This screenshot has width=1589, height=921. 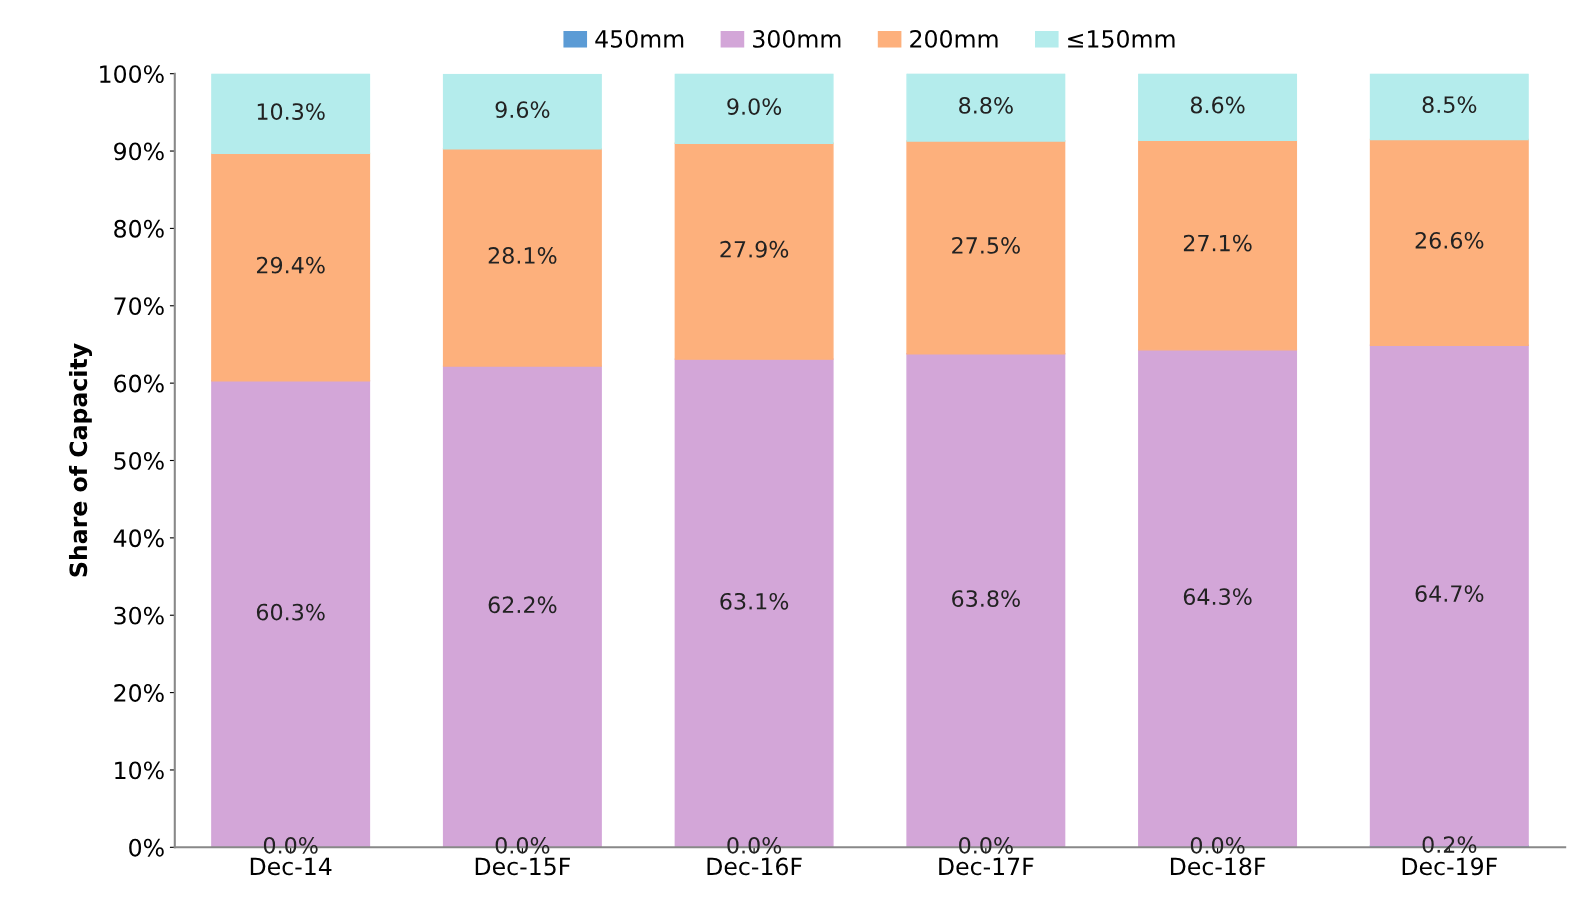 What do you see at coordinates (139, 615) in the screenshot?
I see `y-tick-label: 30%` at bounding box center [139, 615].